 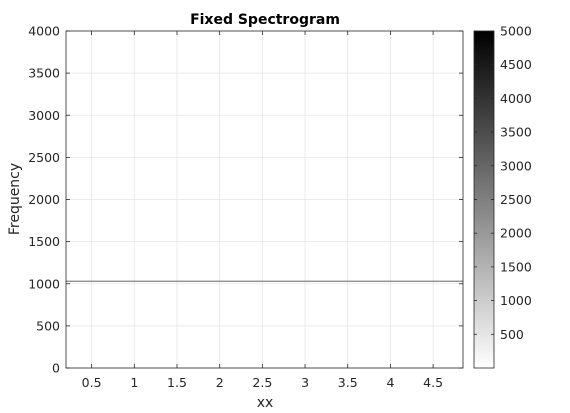 I want to click on colorbar: 500 1000 1500 2000 2500 3000 3500 4000 4500 5000, so click(x=502, y=196).